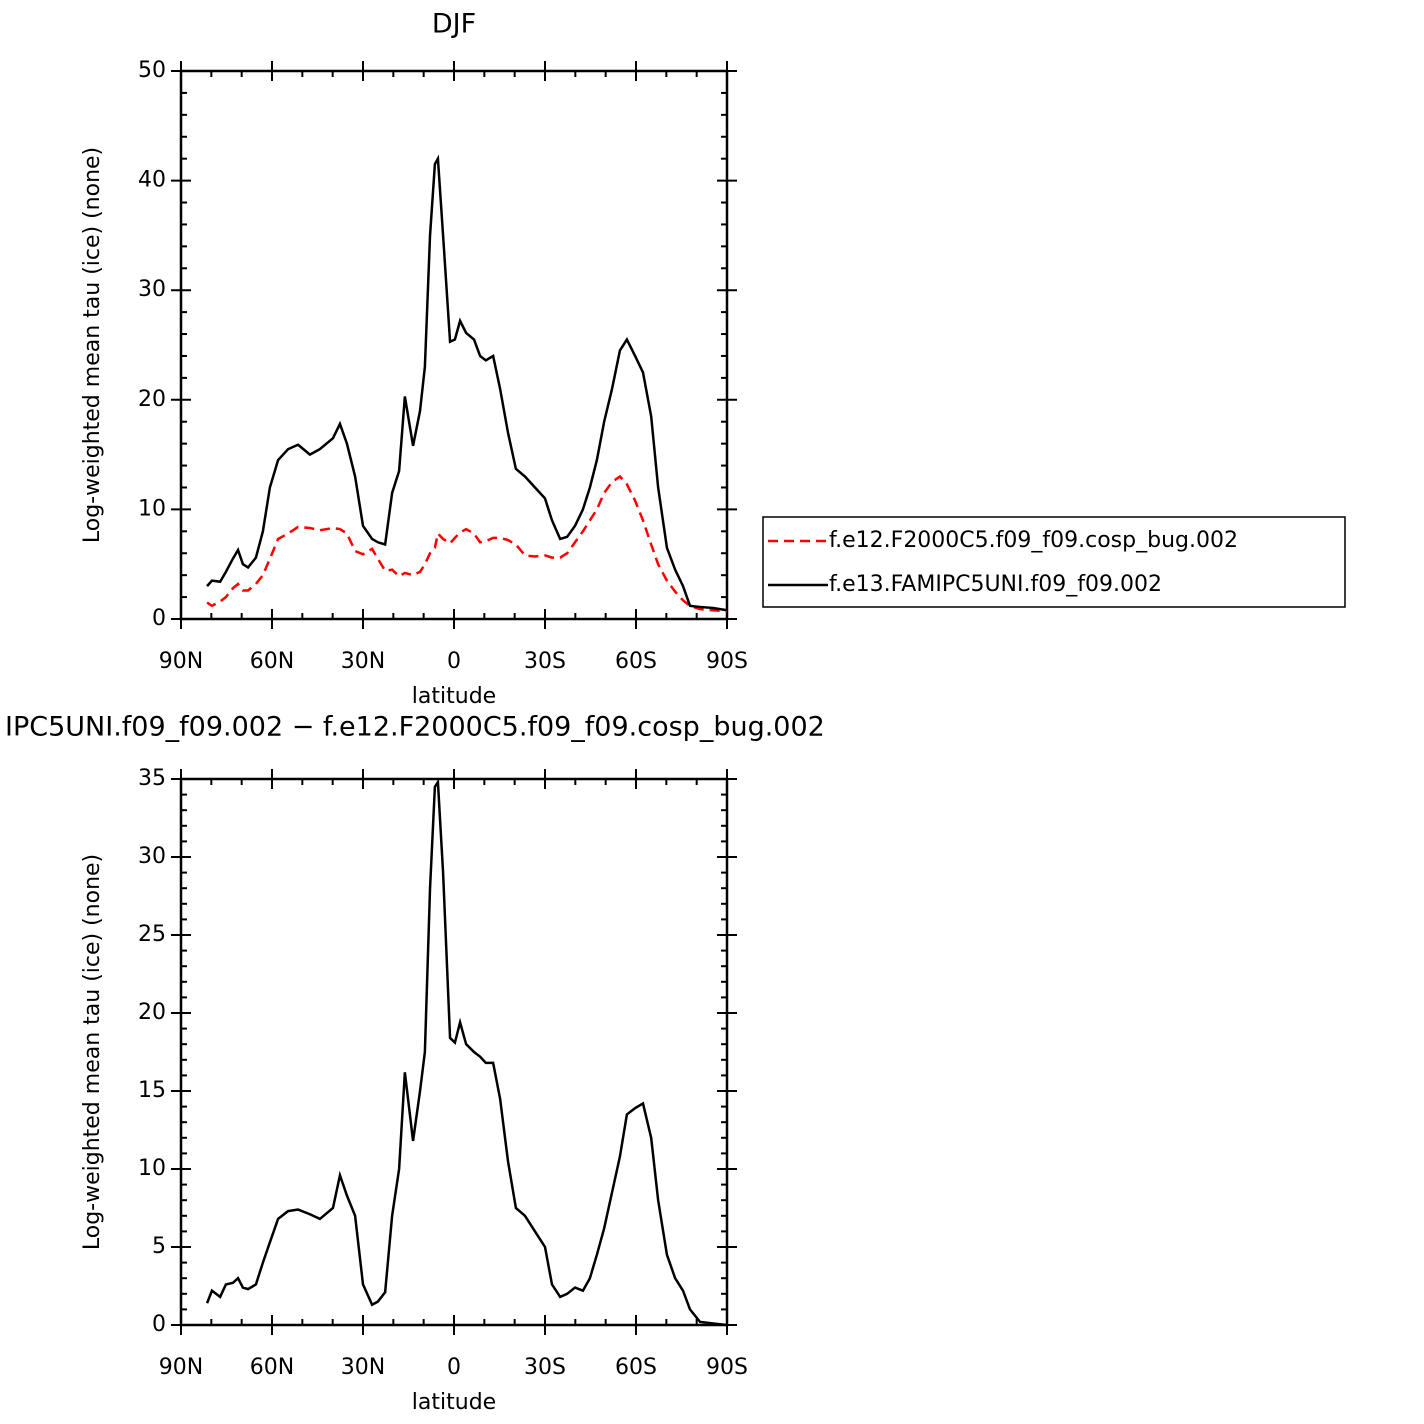  I want to click on y-tick-label: 35, so click(152, 778).